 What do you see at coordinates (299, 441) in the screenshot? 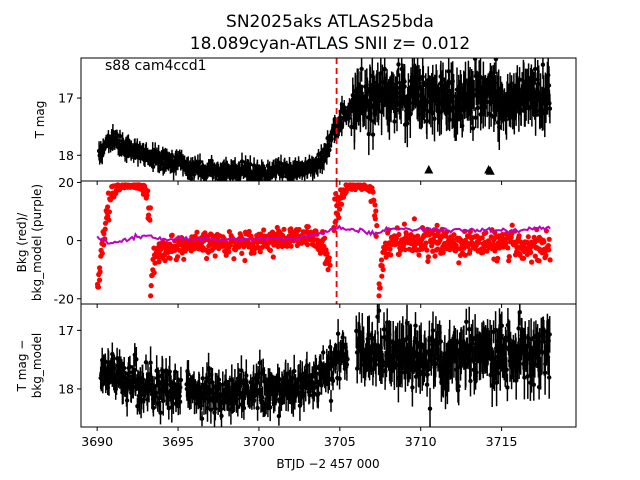
I see `x-axis: 3690 3695 3700 3705 3710 3715` at bounding box center [299, 441].